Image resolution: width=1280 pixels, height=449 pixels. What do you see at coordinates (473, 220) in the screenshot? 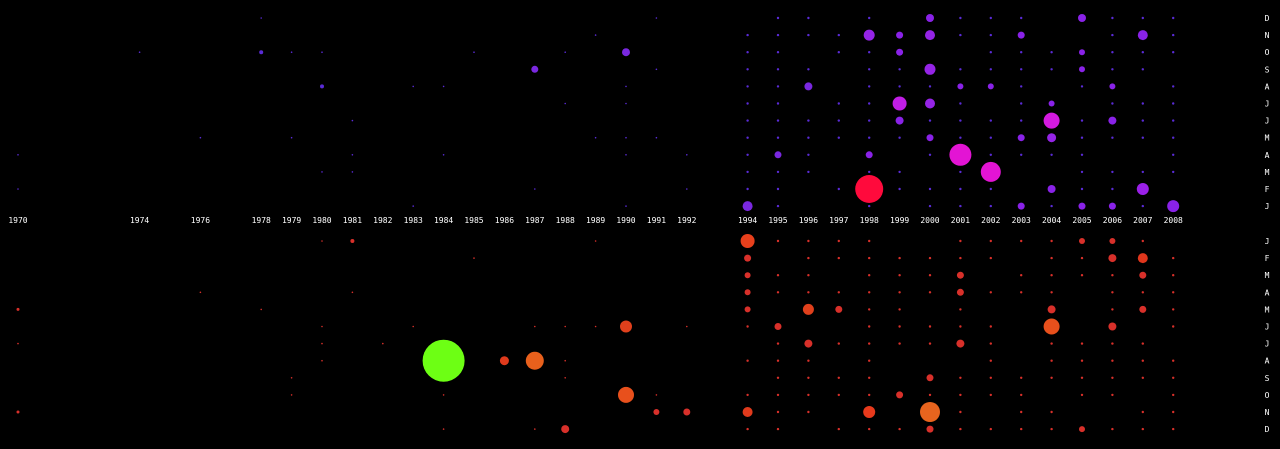
I see `year-tick-label: 1985` at bounding box center [473, 220].